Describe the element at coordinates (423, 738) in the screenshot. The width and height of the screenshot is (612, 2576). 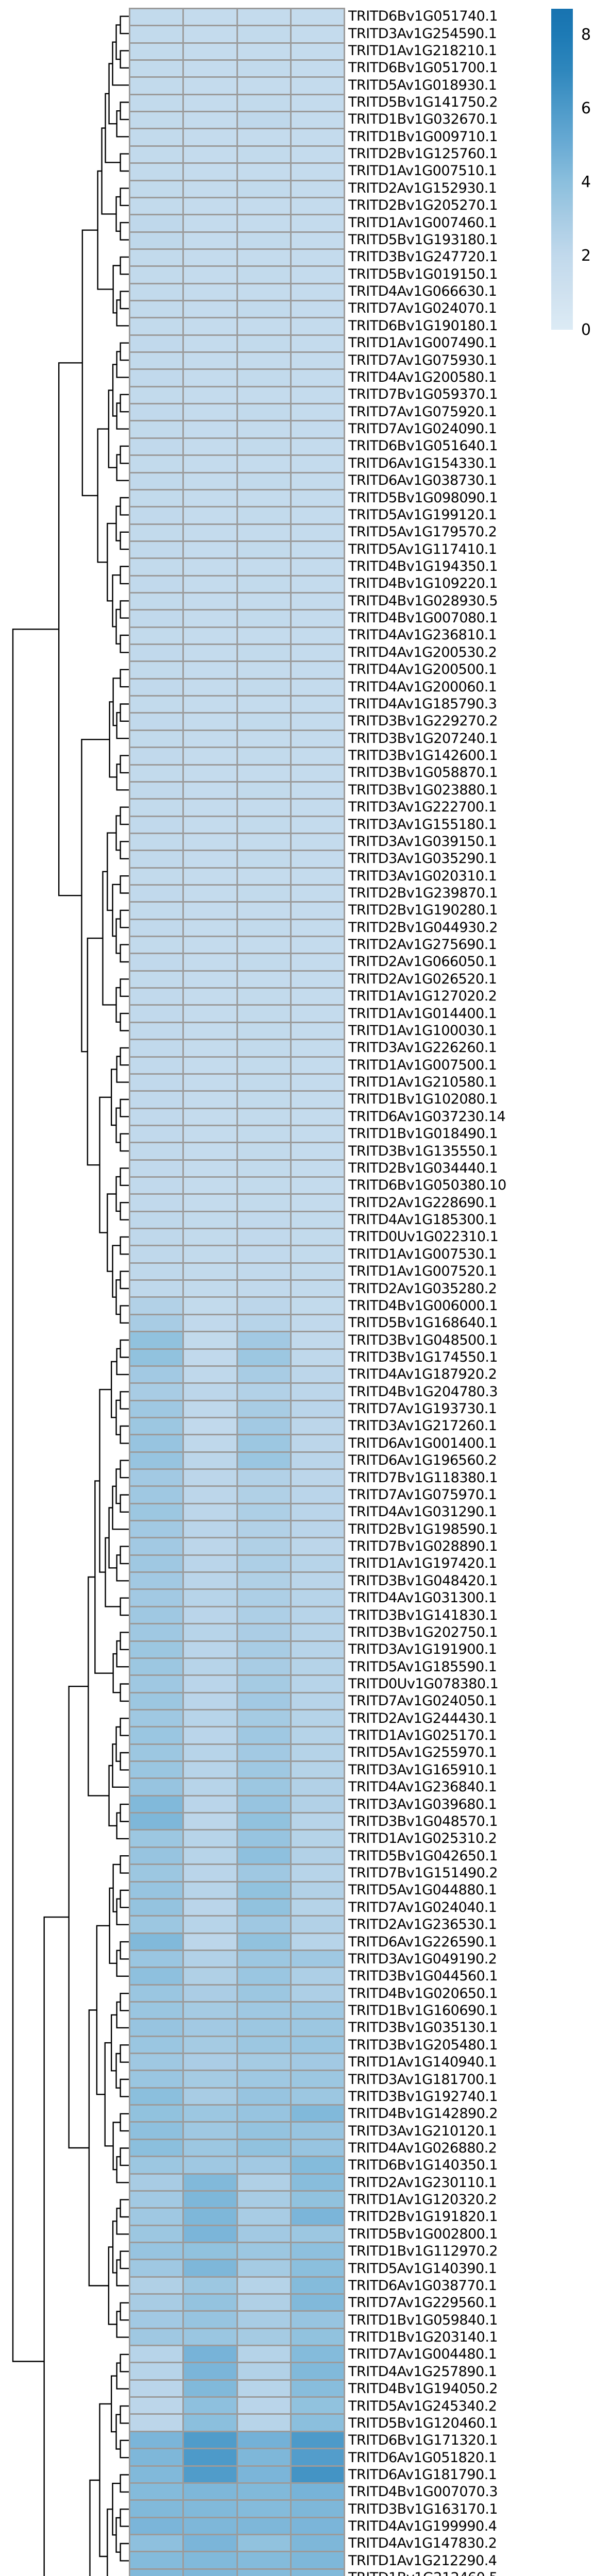
I see `row-label: TRITD3Bv1G207240.1` at that location.